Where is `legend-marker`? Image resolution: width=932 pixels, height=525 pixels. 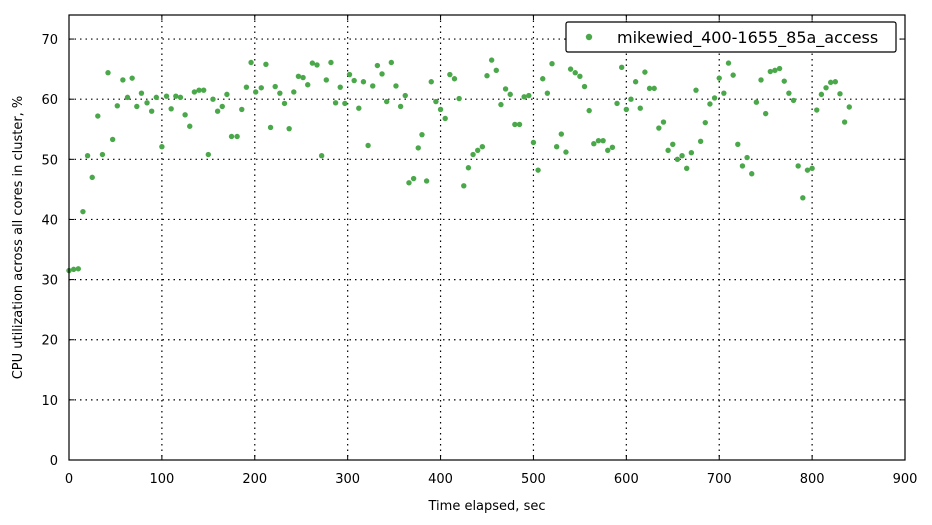 legend-marker is located at coordinates (589, 37).